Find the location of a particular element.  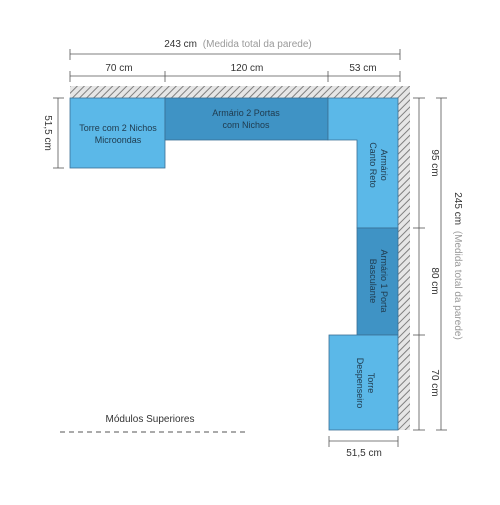

dimension-total-width is located at coordinates (235, 54).